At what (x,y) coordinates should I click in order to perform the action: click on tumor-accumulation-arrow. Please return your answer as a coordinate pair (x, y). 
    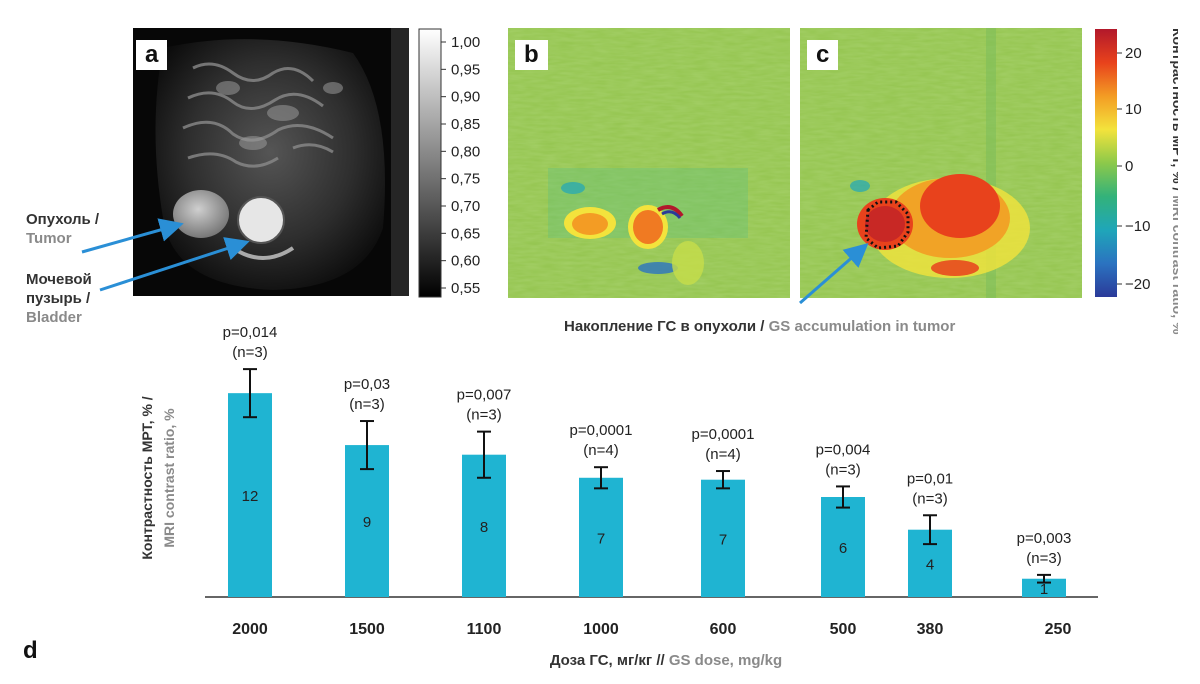
    Looking at the image, I should click on (834, 274).